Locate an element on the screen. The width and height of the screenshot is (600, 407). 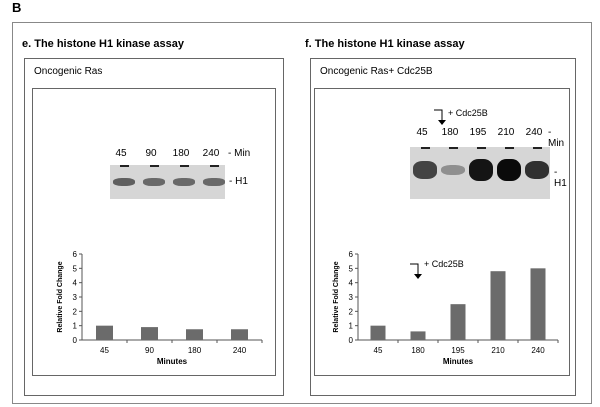
cdc25b-arrow-icon is located at coordinates (440, 117).